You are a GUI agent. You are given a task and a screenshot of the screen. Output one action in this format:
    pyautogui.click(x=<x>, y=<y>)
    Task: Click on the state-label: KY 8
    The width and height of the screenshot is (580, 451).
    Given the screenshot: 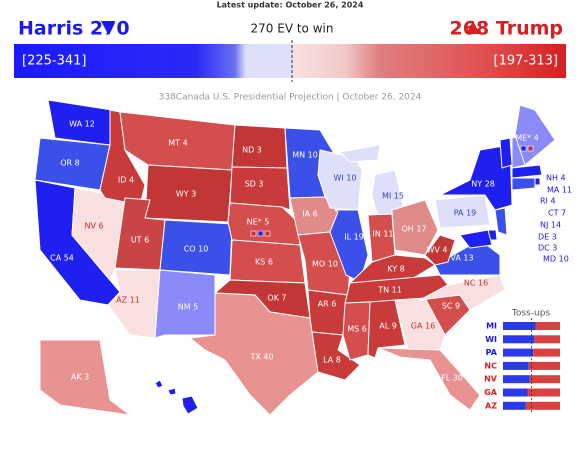 What is the action you would take?
    pyautogui.click(x=395, y=269)
    